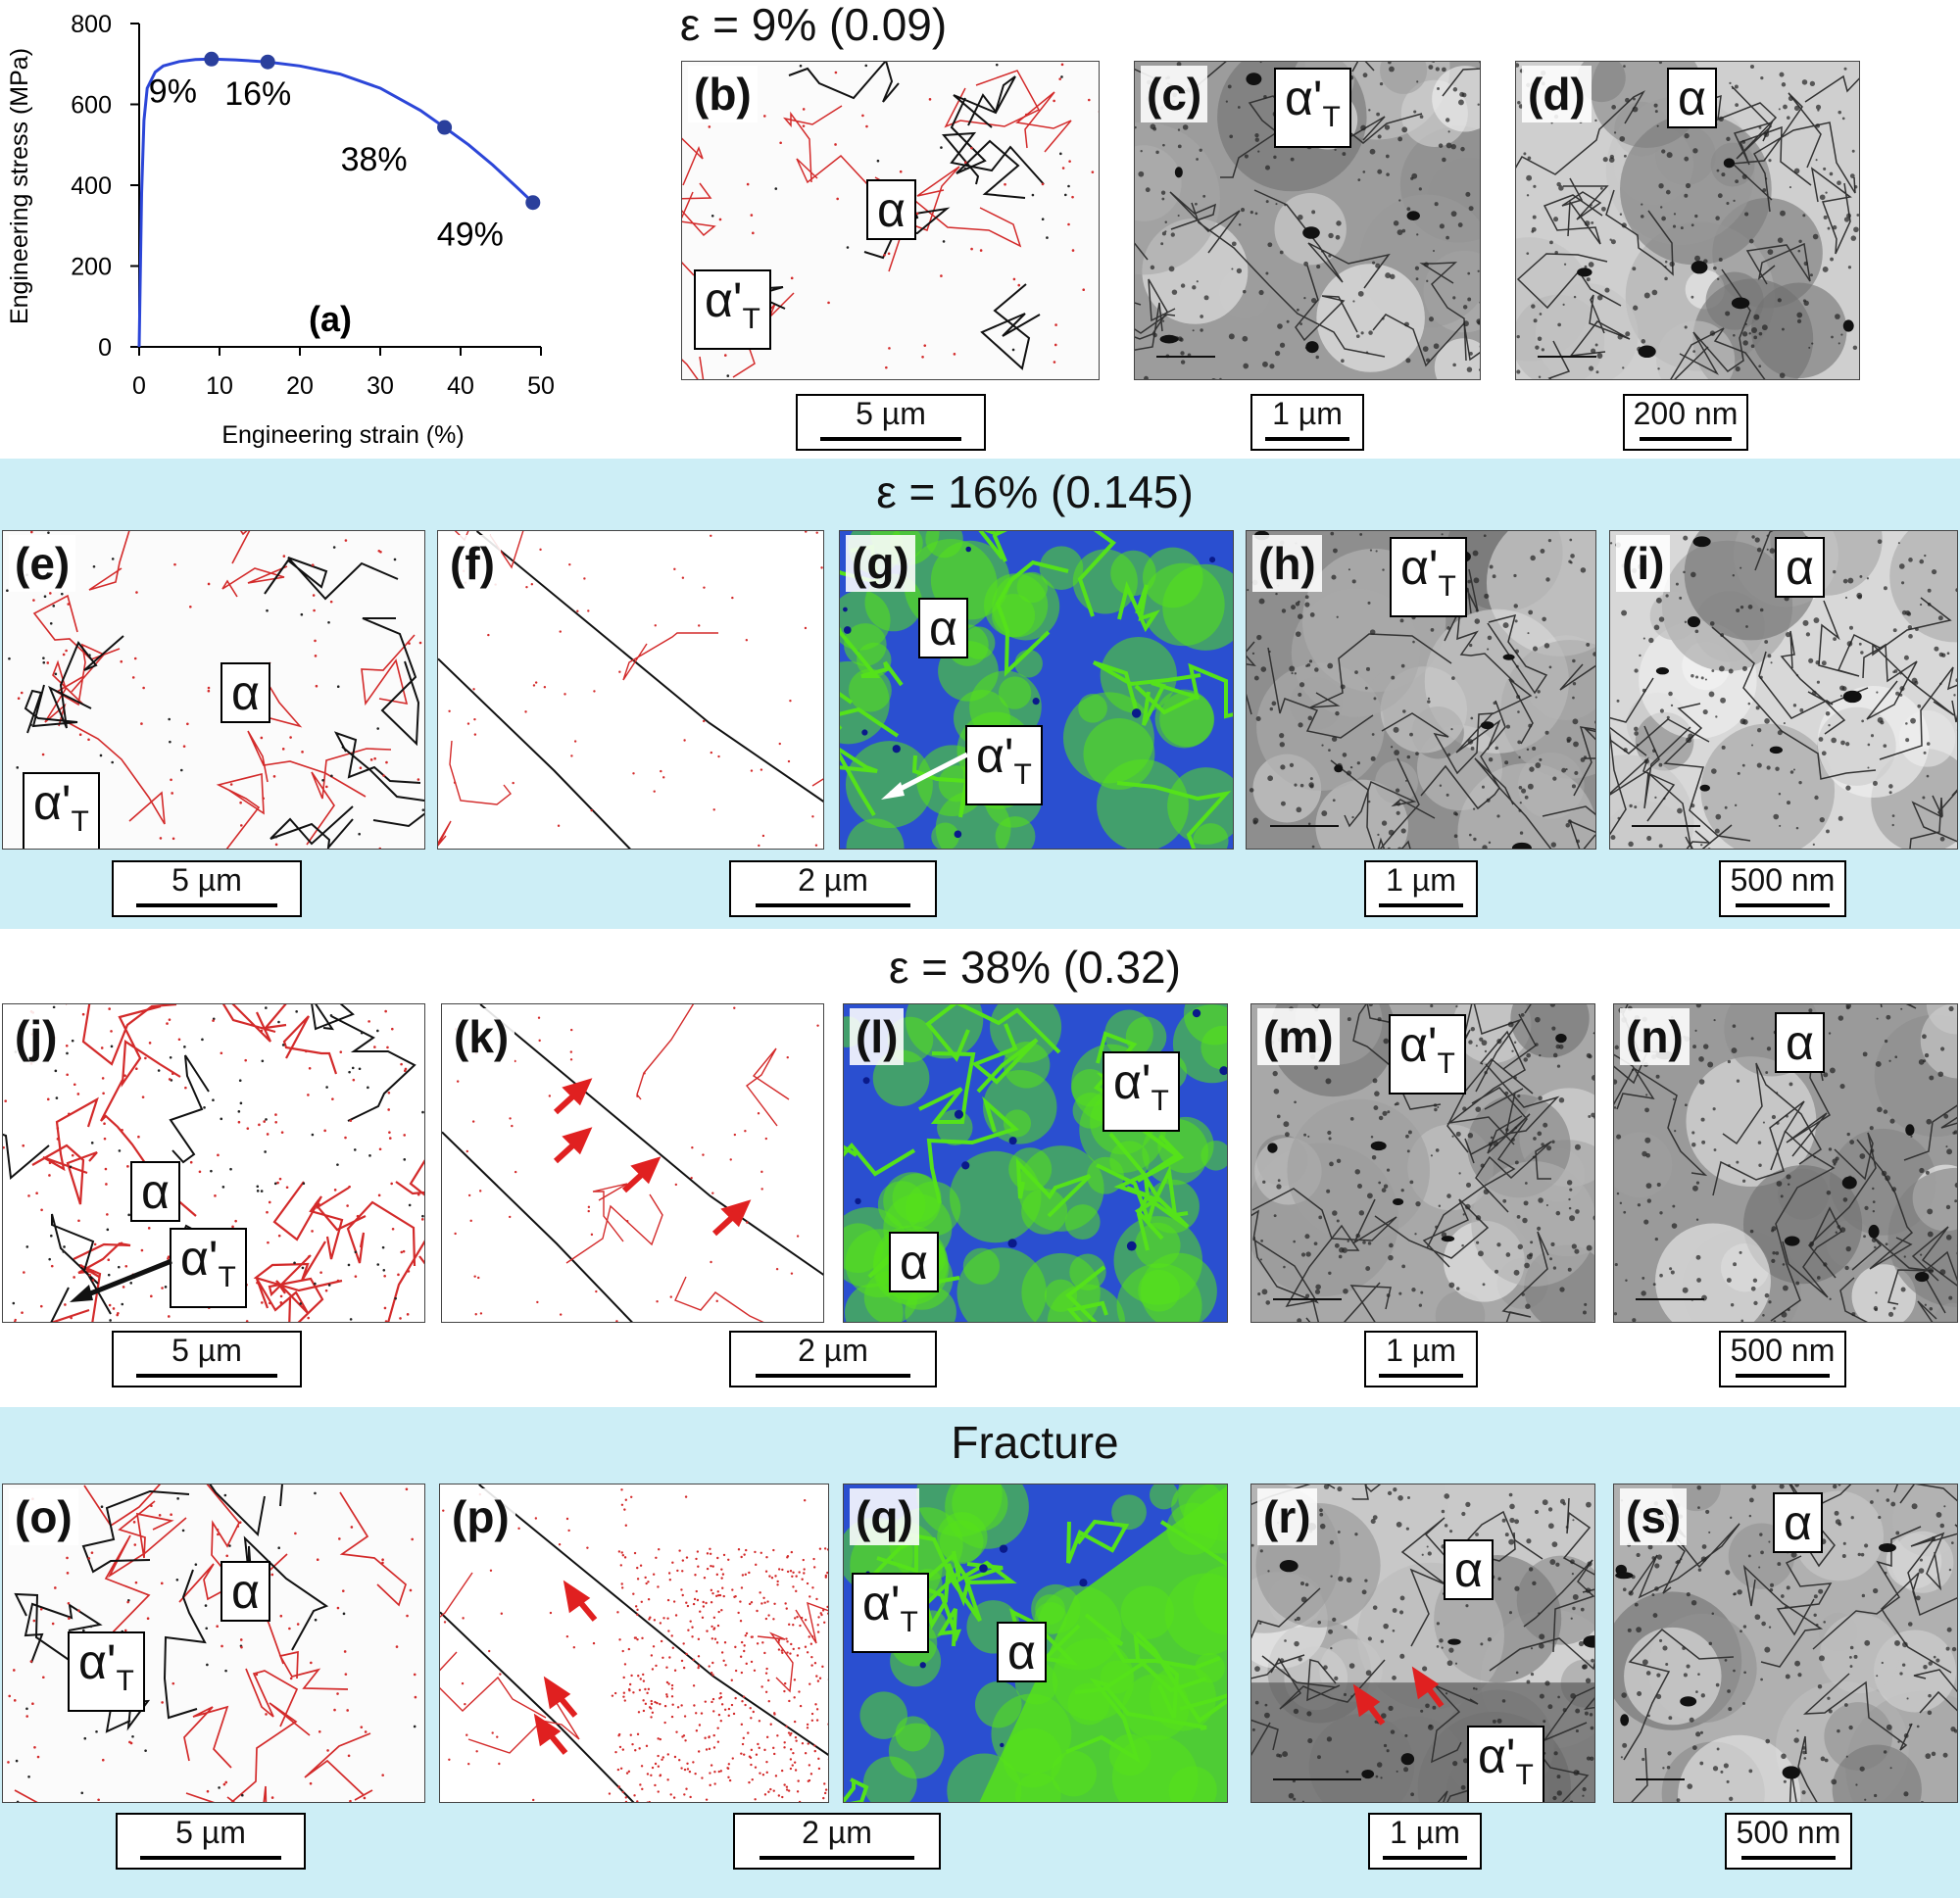 This screenshot has height=1898, width=1960. Describe the element at coordinates (1798, 1523) in the screenshot. I see `phase-alpha-text: α` at that location.